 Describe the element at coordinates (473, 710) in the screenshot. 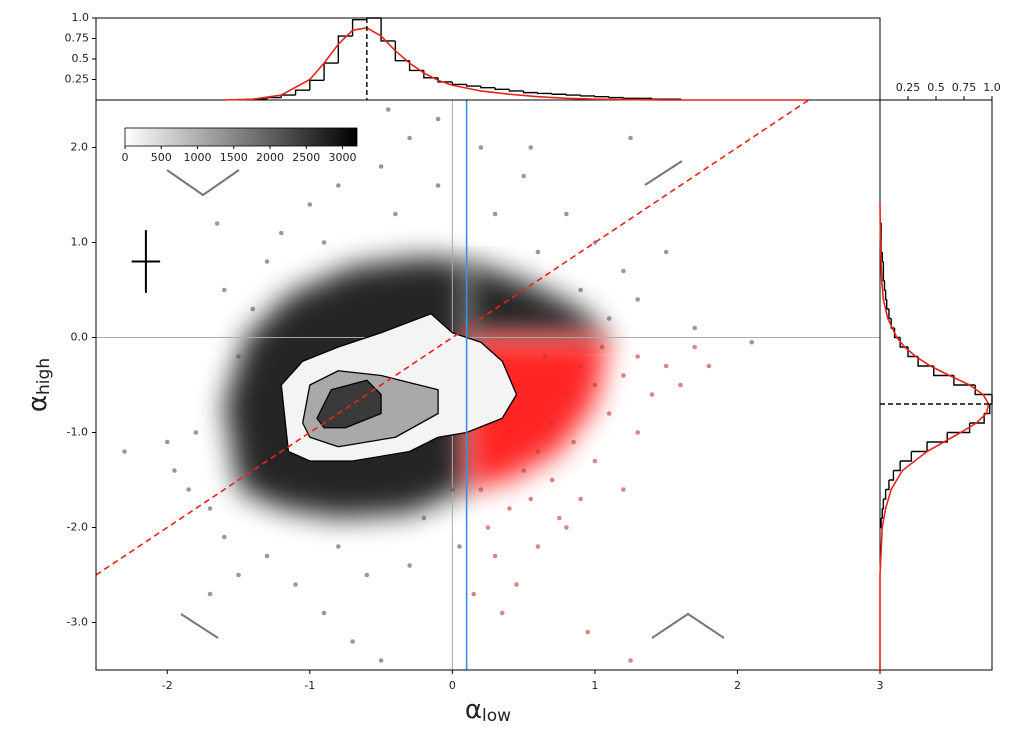

I see `x-label-symbol: α` at that location.